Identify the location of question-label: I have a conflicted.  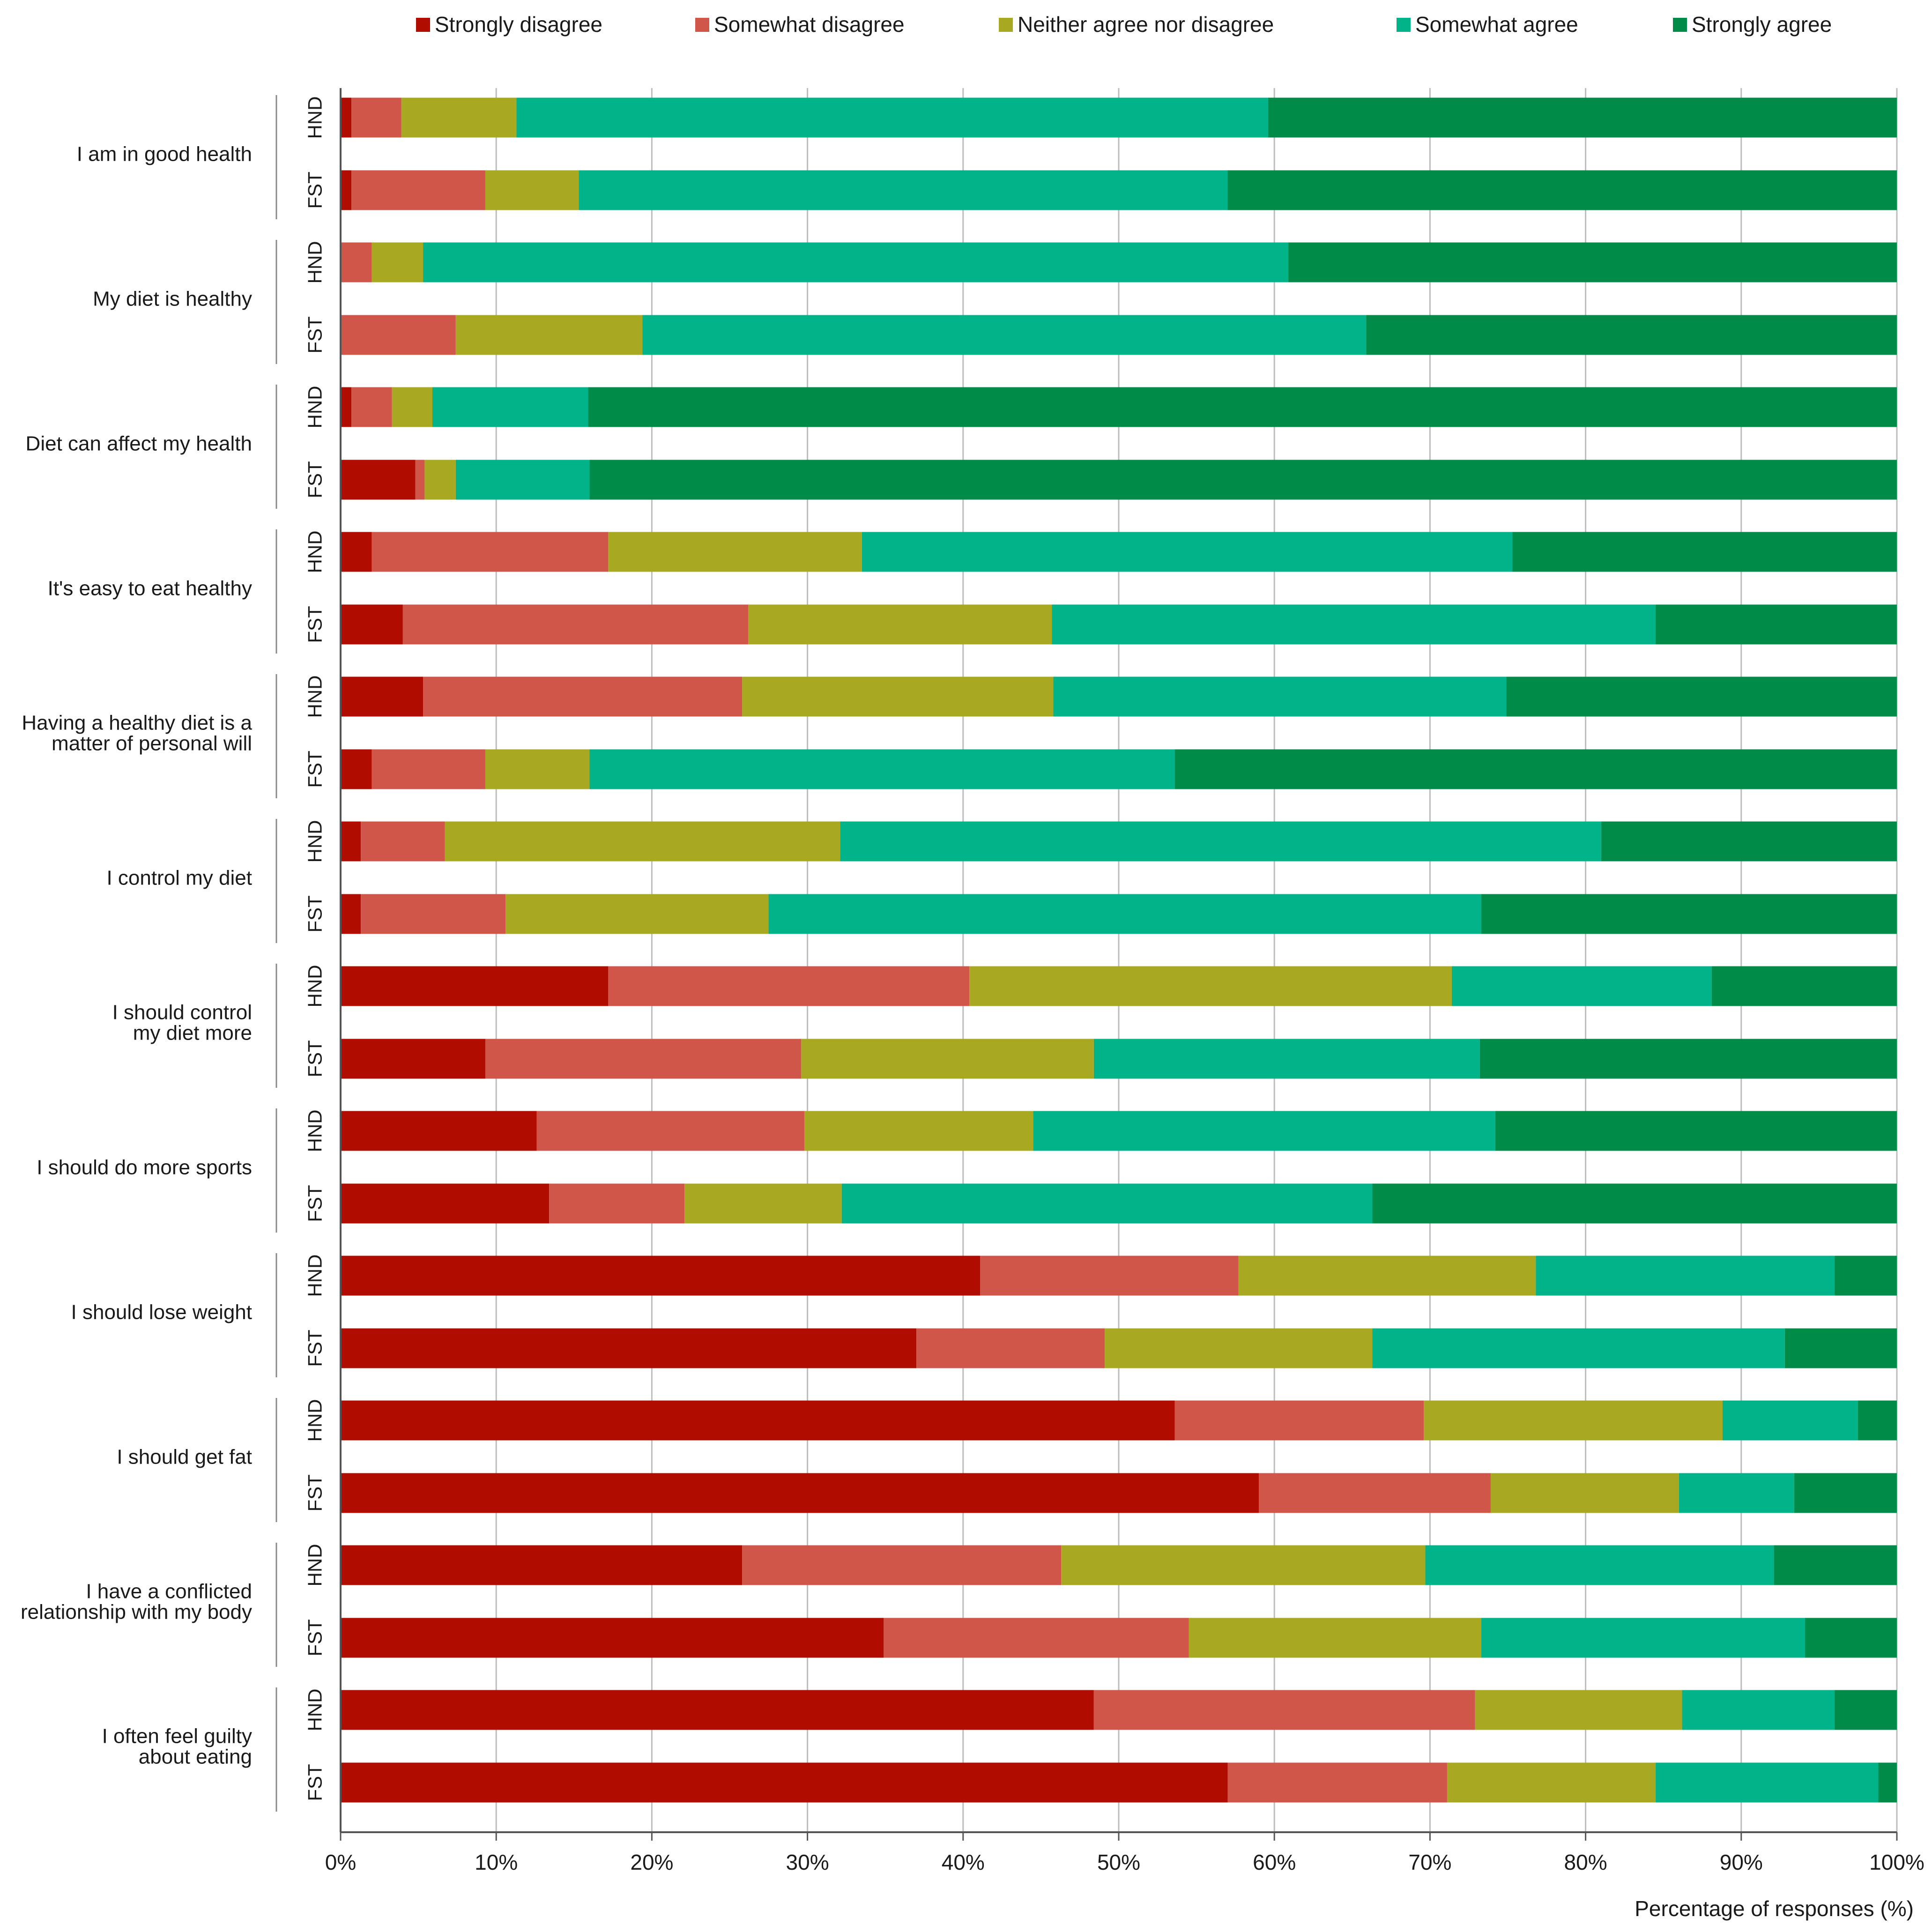
(169, 1592).